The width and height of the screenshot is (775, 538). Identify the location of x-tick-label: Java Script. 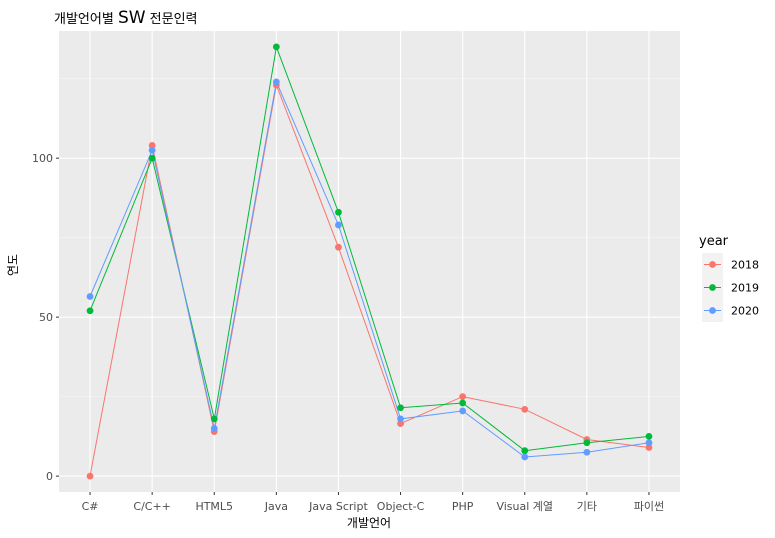
(338, 506).